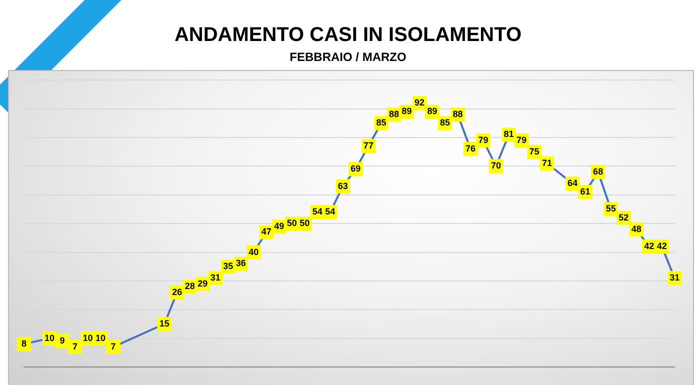 The image size is (696, 385). What do you see at coordinates (177, 291) in the screenshot?
I see `data-label: 26` at bounding box center [177, 291].